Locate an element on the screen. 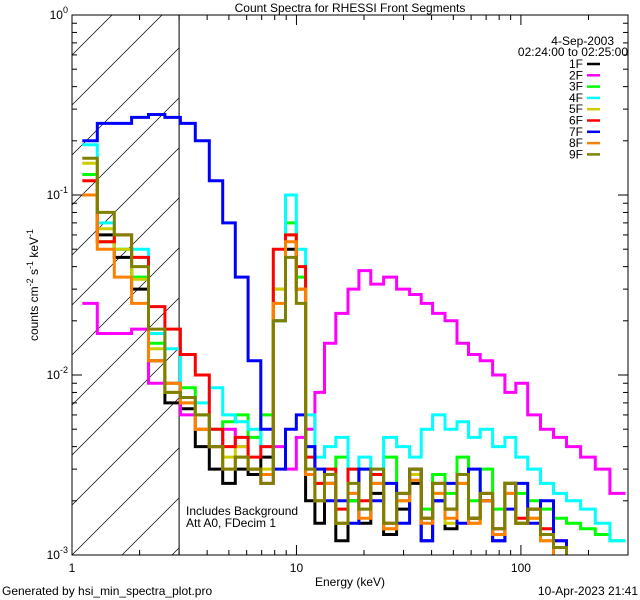 The width and height of the screenshot is (640, 600). y-tick-labels: 10⁰ 10⁻¹ 10⁻² 10⁻³ is located at coordinates (57, 283).